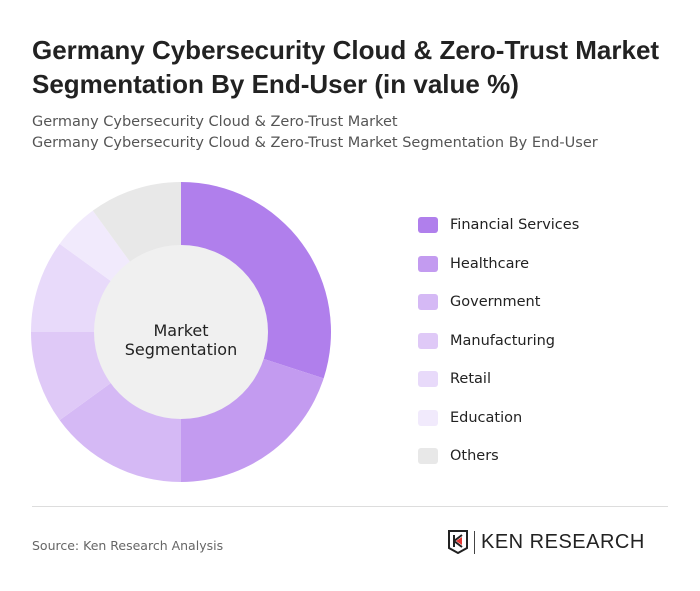  I want to click on legend-label: Government, so click(495, 302).